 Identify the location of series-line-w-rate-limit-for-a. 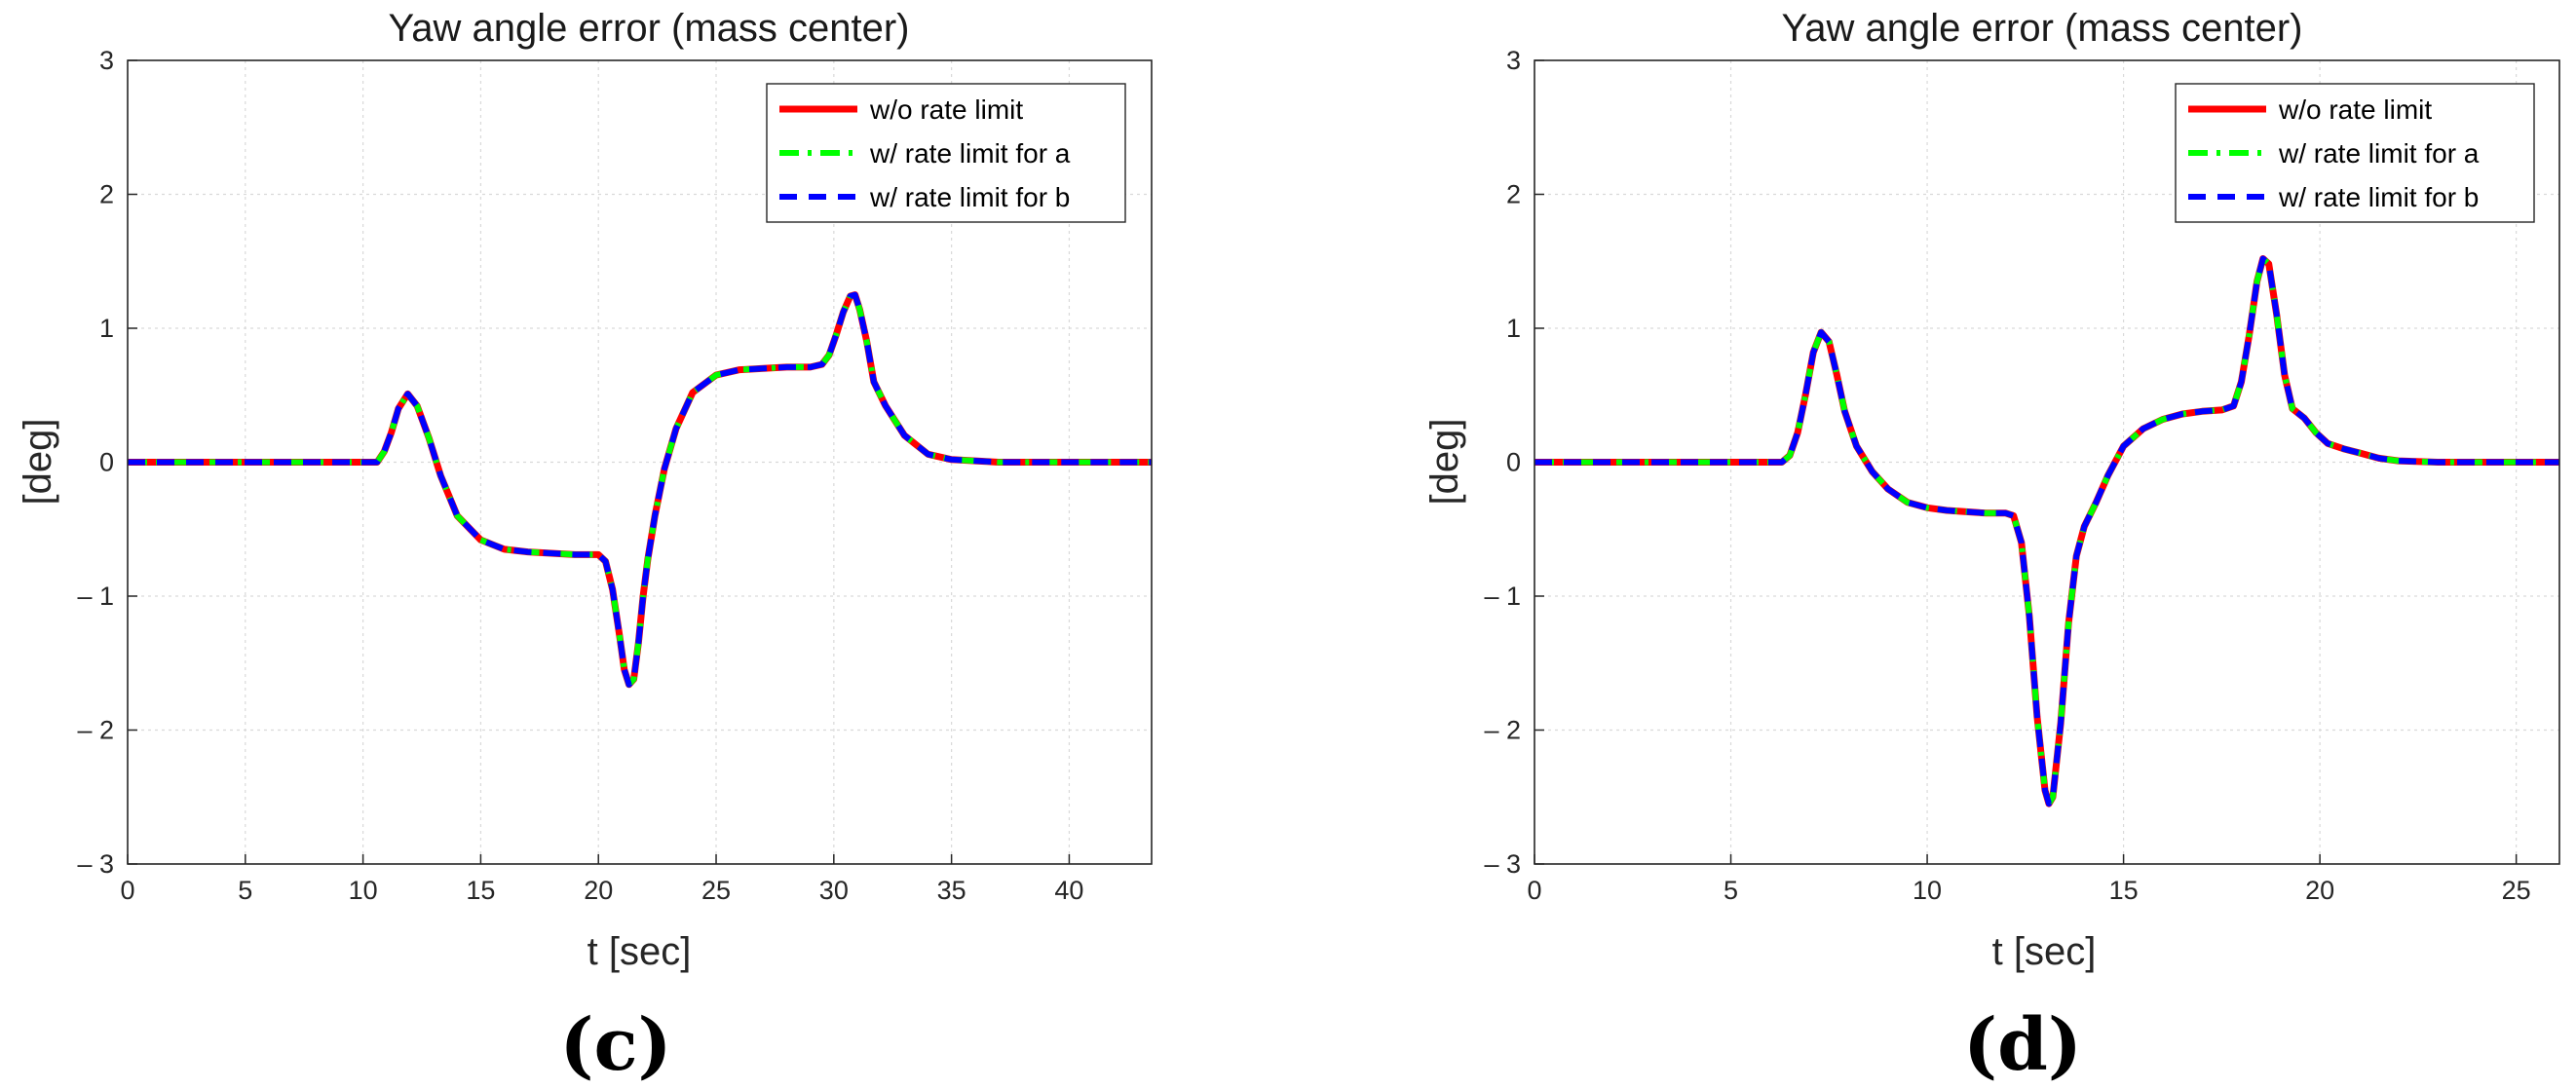
(640, 489).